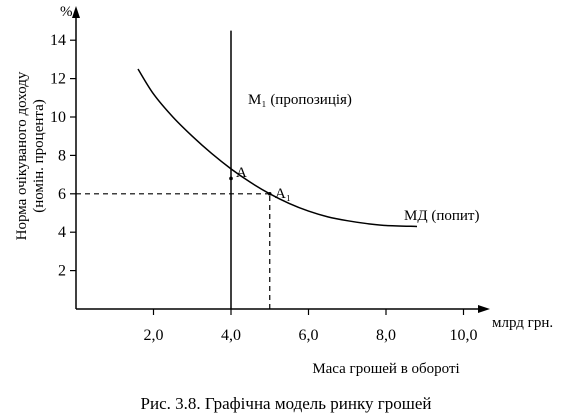  I want to click on x-tick-label: 4,0, so click(231, 335).